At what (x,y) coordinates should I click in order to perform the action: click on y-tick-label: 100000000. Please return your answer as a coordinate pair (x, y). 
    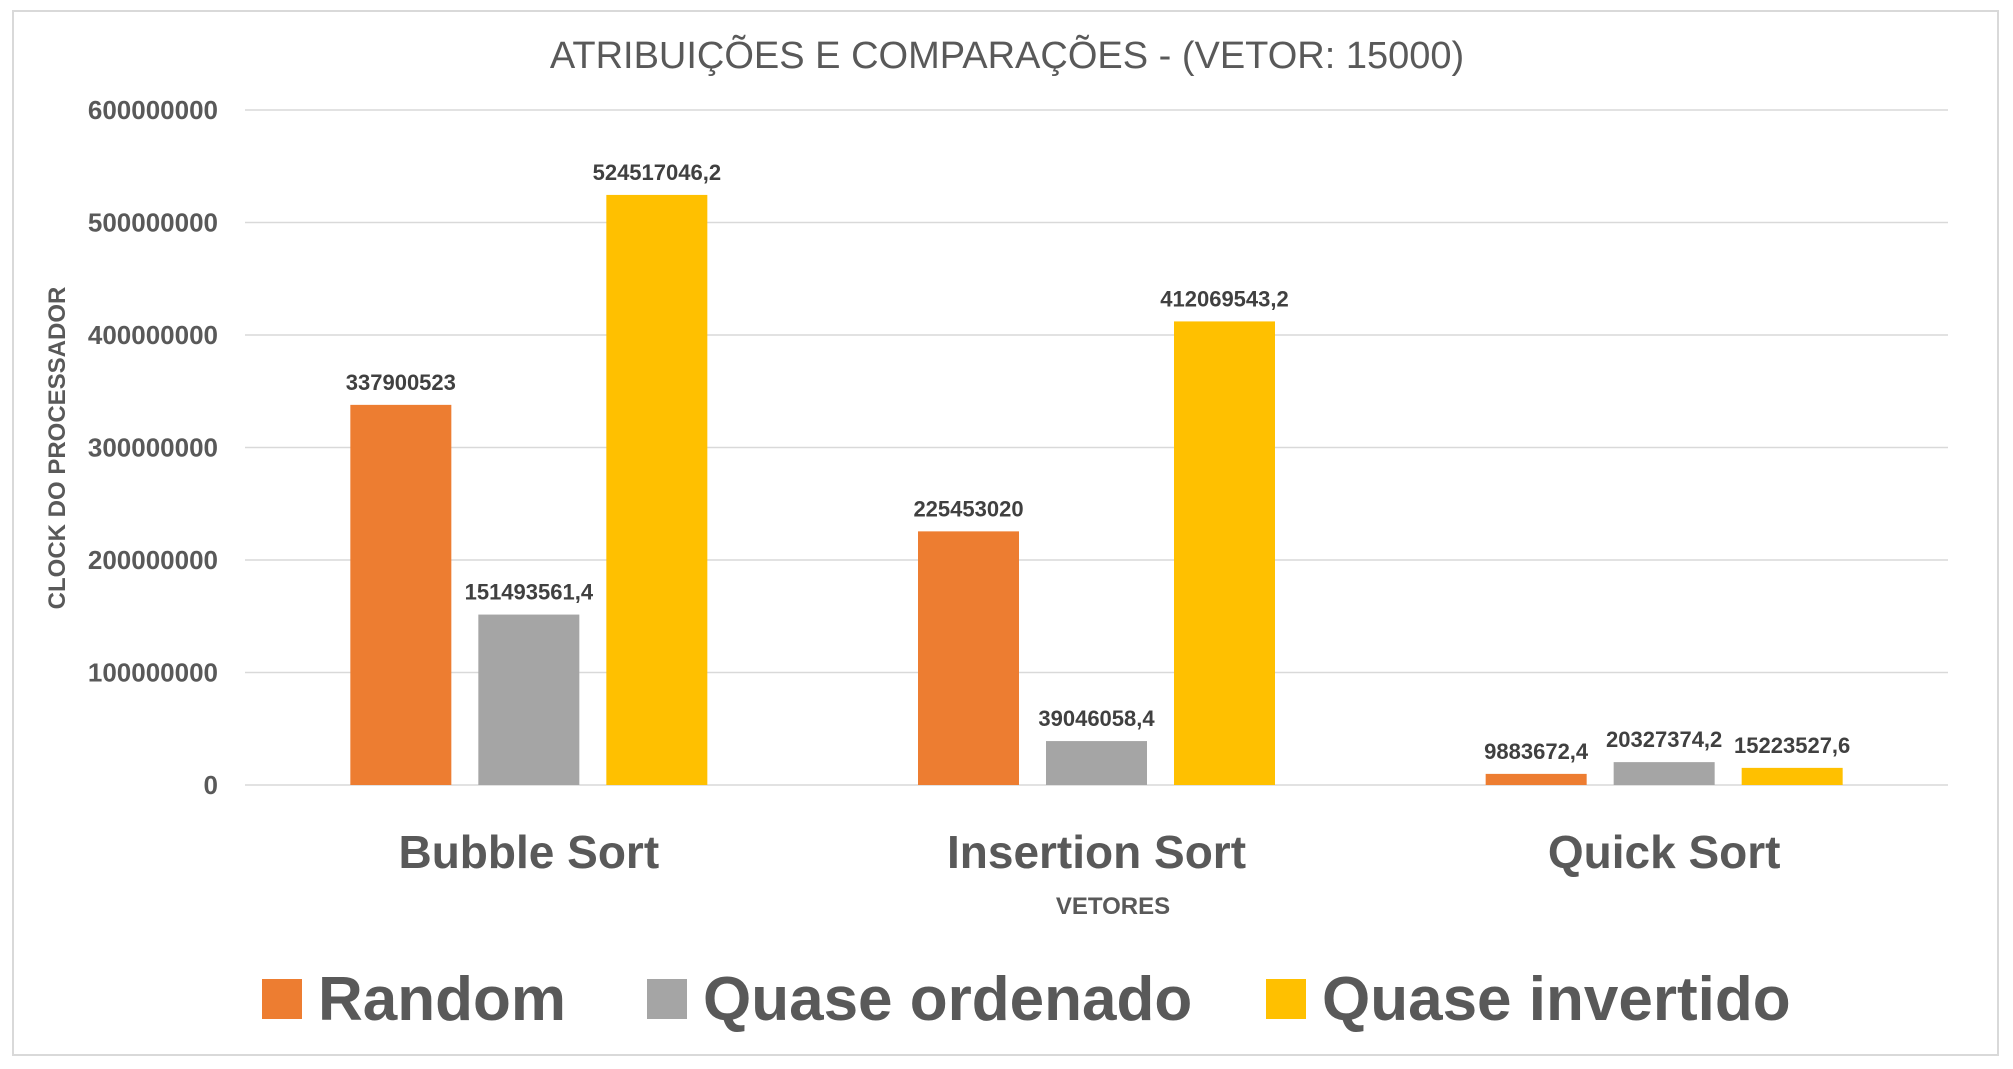
    Looking at the image, I should click on (153, 673).